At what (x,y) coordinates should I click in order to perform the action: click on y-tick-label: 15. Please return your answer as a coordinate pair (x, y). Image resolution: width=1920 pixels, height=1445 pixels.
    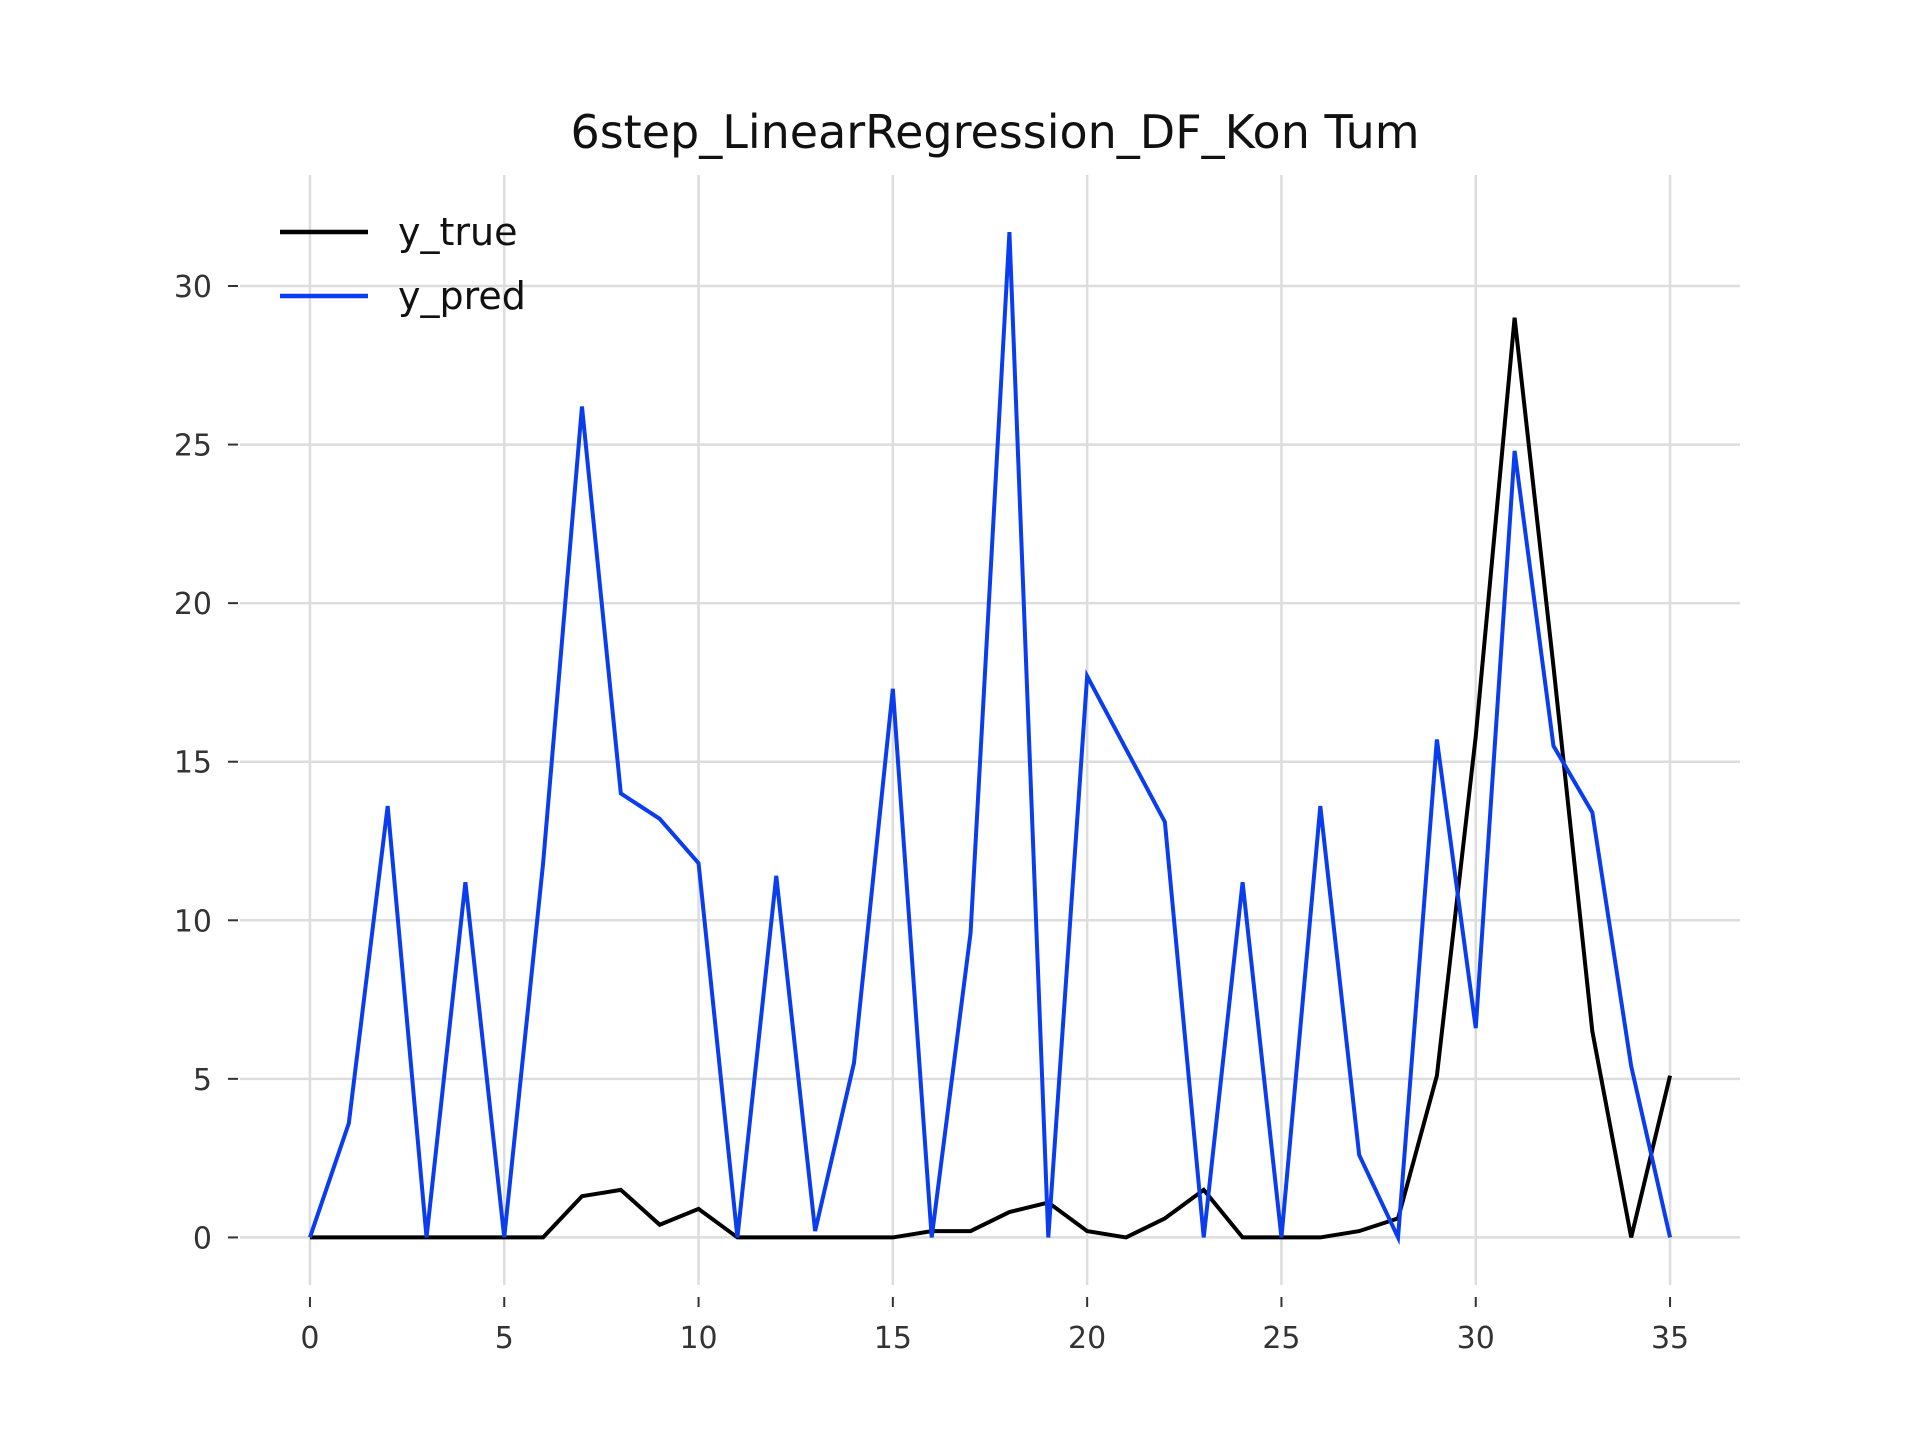
    Looking at the image, I should click on (193, 763).